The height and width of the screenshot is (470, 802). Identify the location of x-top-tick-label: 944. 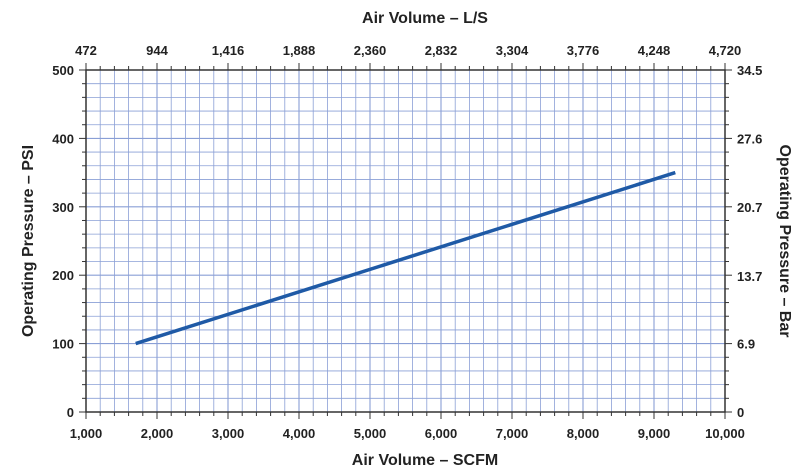
(157, 50).